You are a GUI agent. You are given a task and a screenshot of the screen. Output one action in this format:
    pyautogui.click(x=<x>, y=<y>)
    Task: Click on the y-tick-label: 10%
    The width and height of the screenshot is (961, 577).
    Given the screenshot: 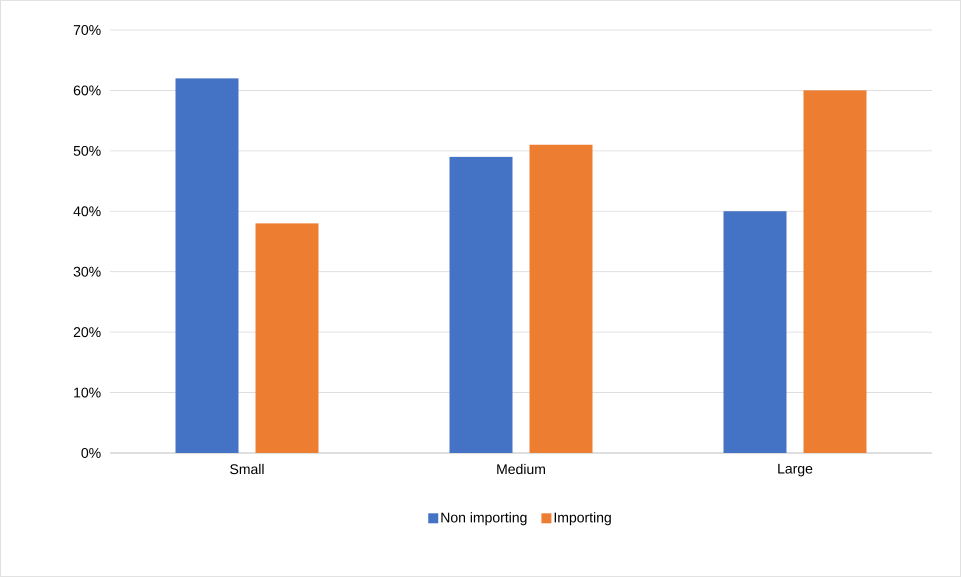 What is the action you would take?
    pyautogui.click(x=87, y=393)
    